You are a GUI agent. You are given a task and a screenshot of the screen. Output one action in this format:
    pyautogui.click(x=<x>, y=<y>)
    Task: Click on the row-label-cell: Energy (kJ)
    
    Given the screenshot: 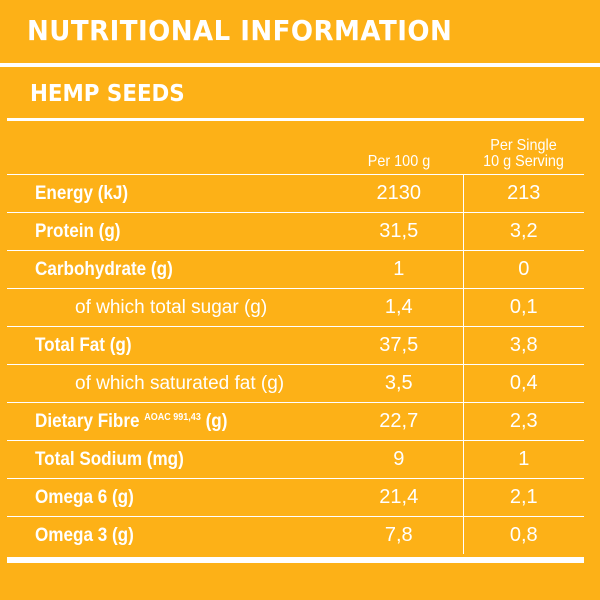 What is the action you would take?
    pyautogui.click(x=171, y=193)
    